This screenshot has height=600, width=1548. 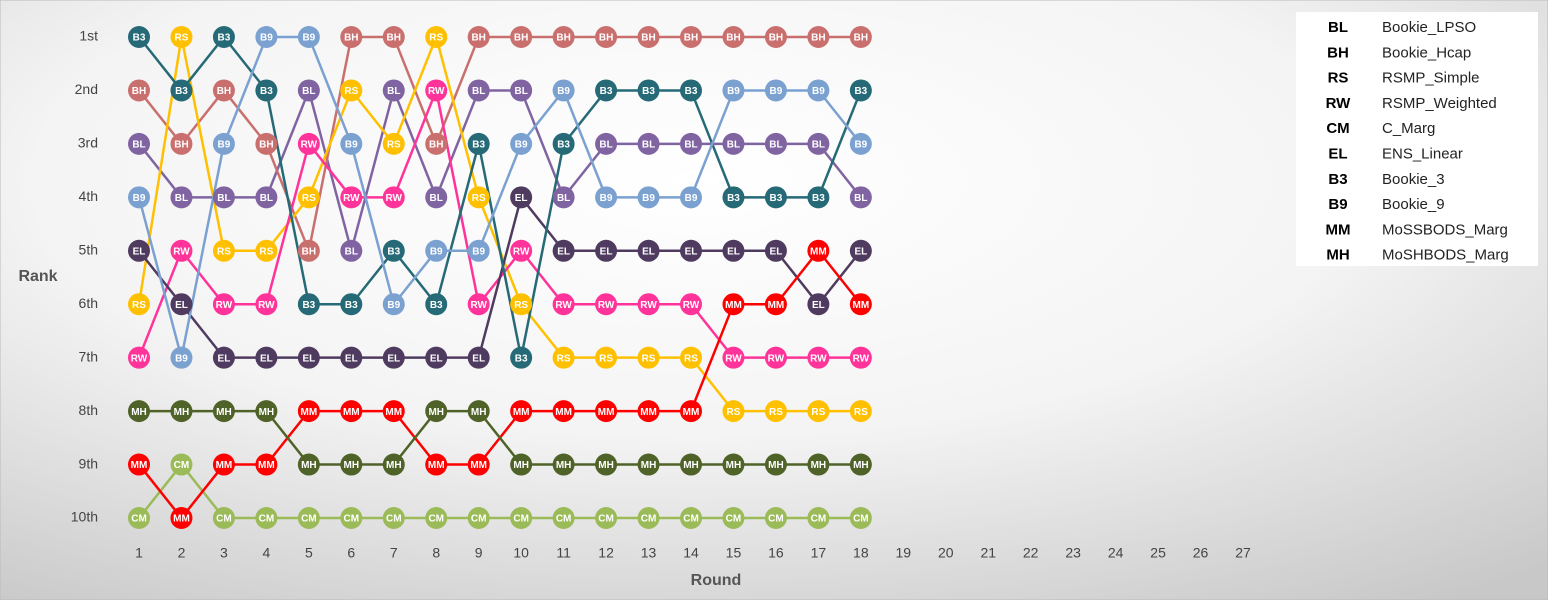 I want to click on legend-label: MoSSBODS_Marg, so click(x=1445, y=229).